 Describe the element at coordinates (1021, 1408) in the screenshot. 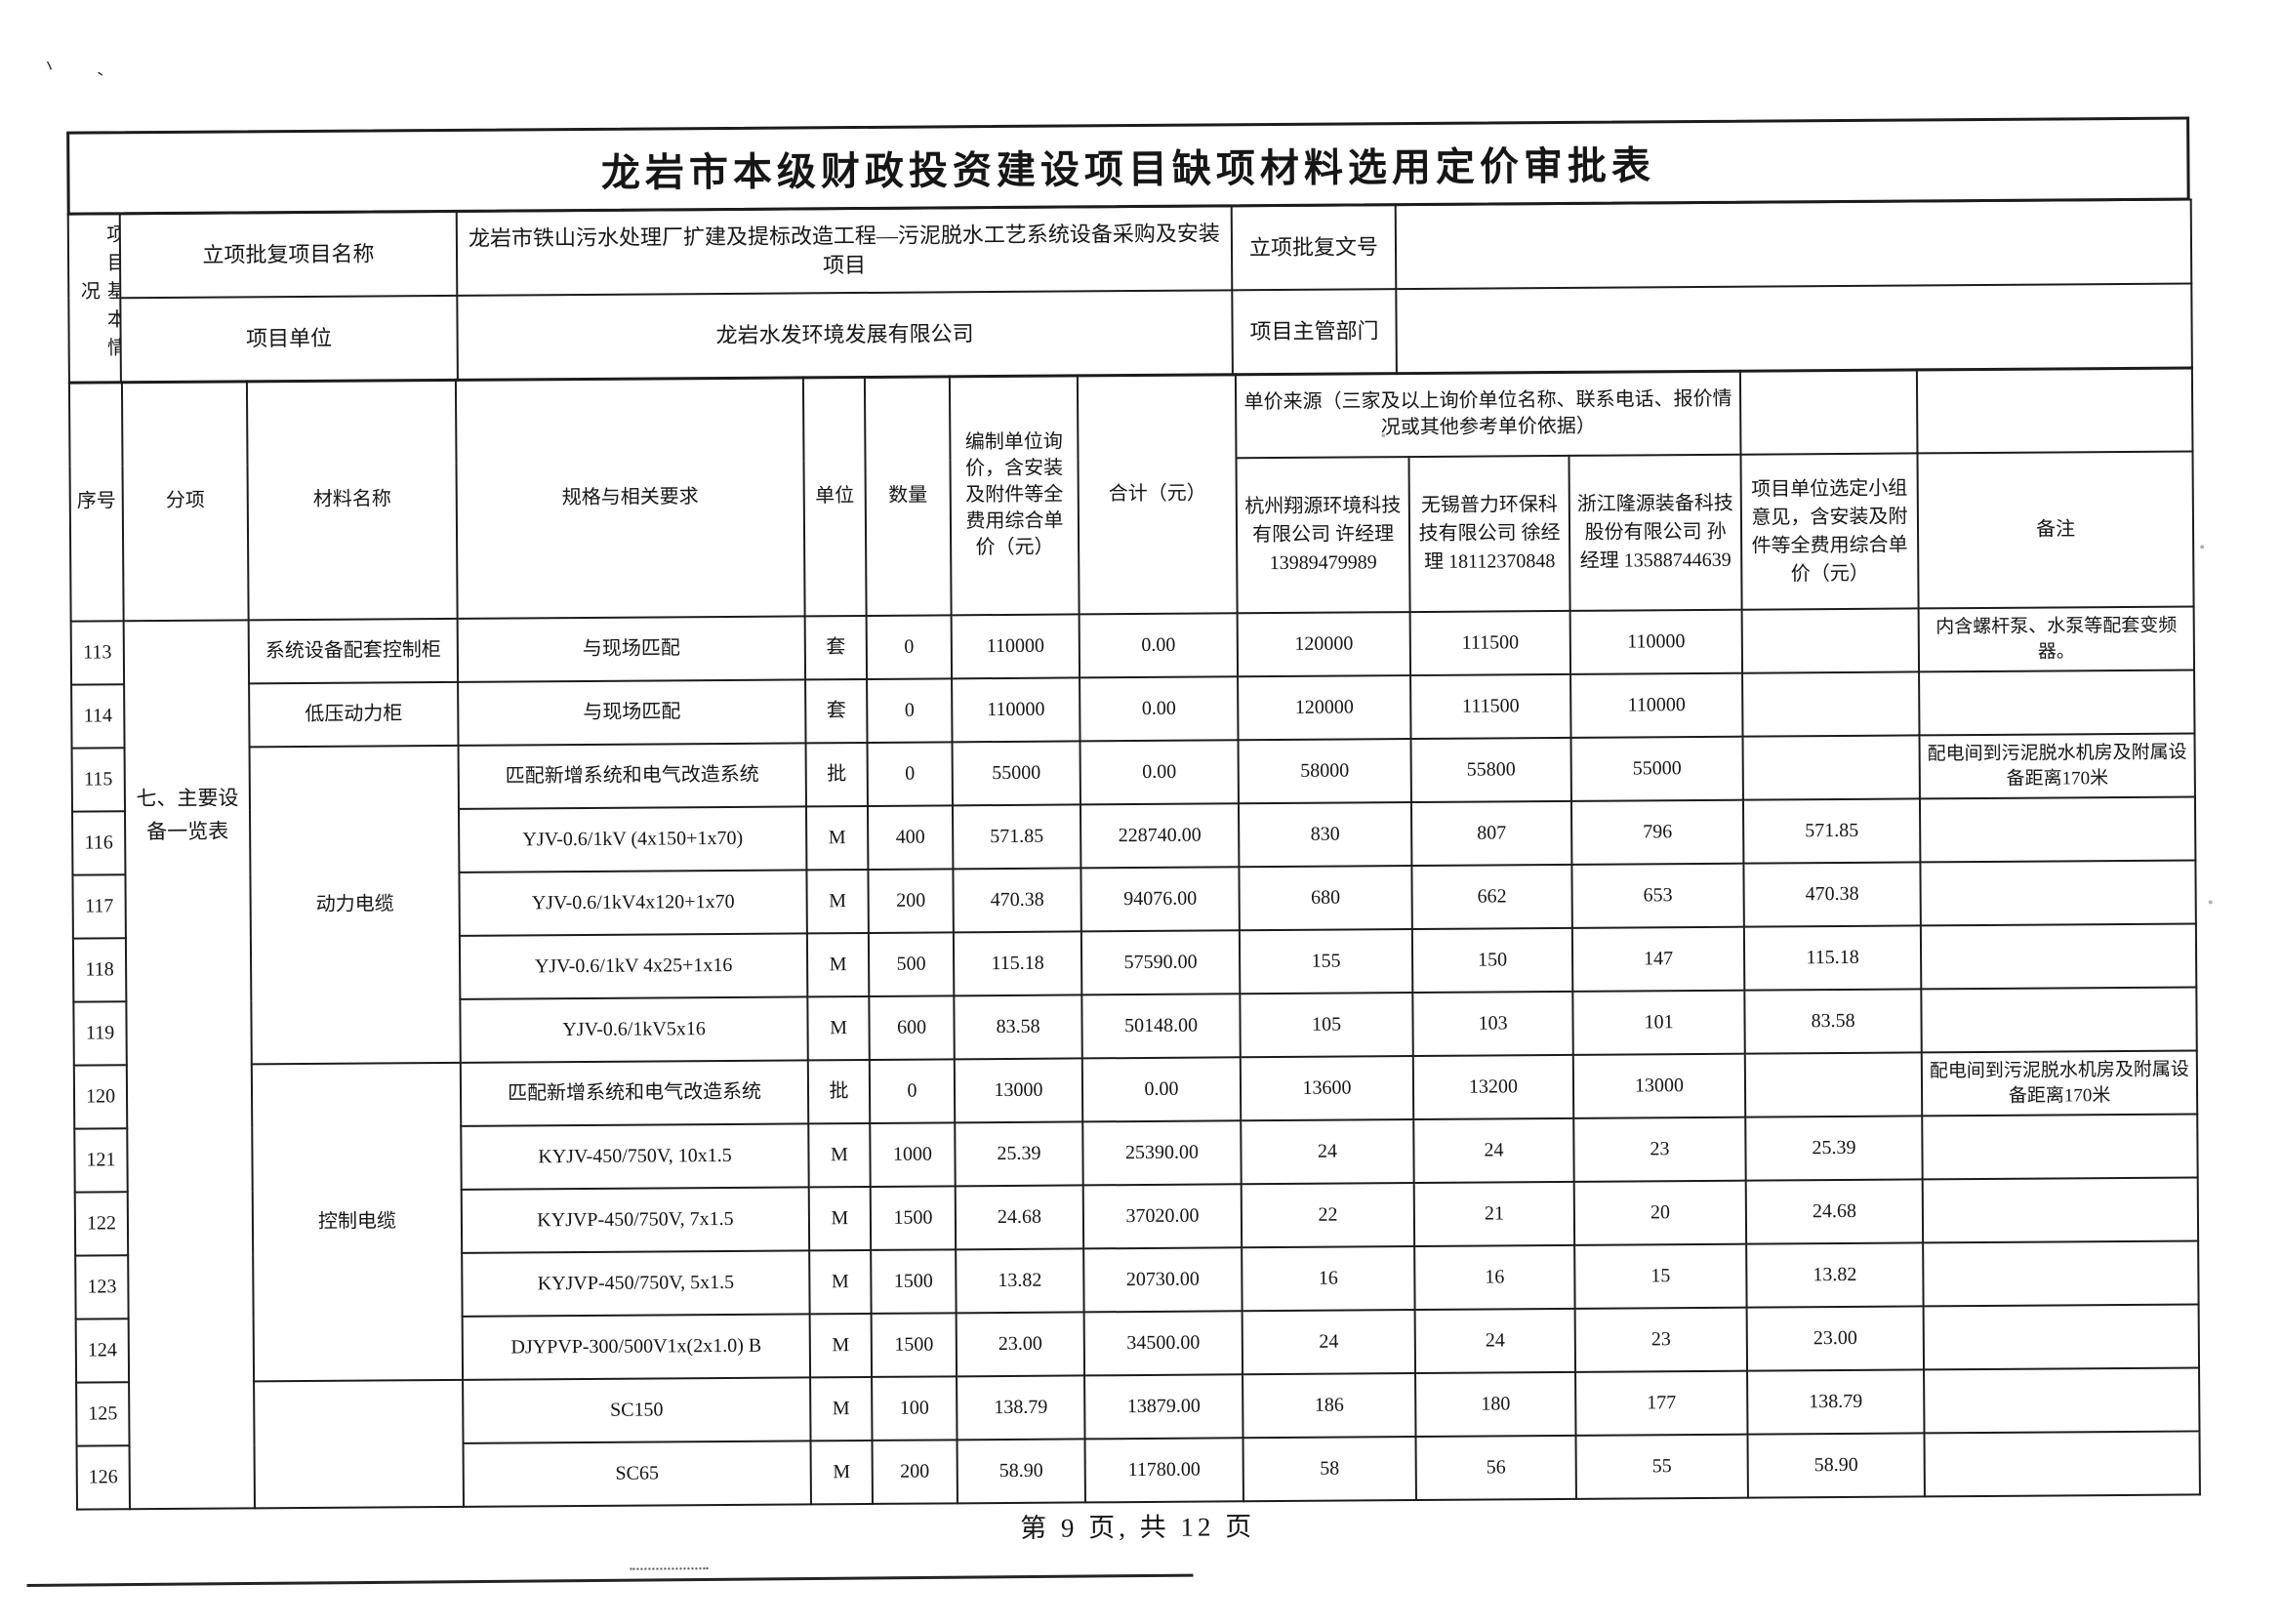

I see `unit-price-cell: 138.79` at that location.